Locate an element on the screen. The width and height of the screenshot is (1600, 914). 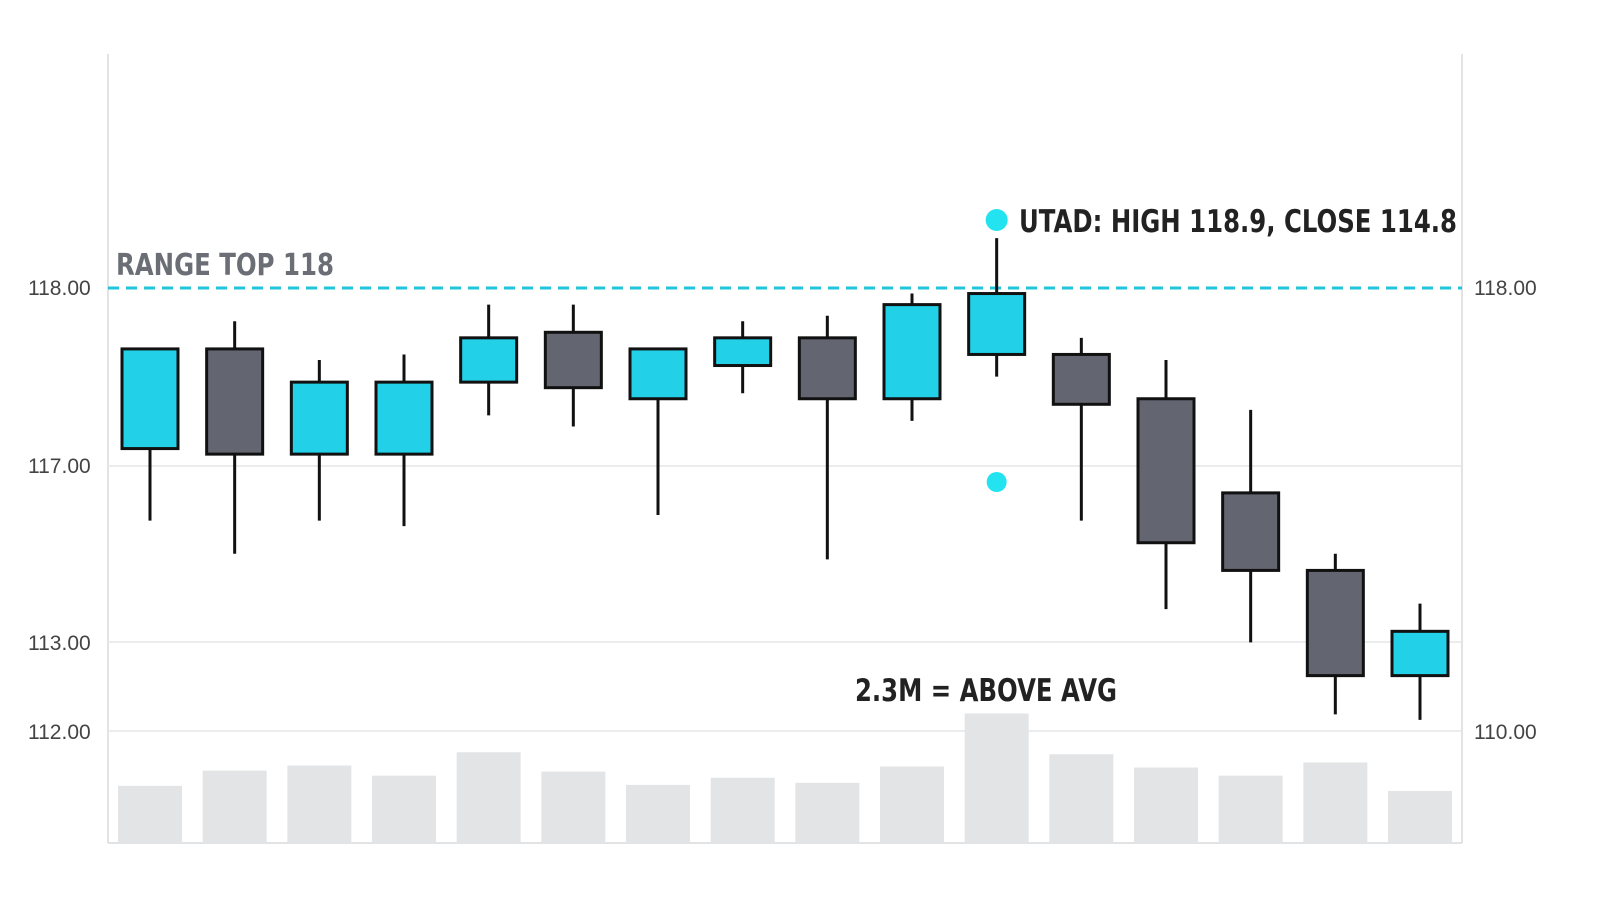
left-tick-label: 112.00 is located at coordinates (59, 732).